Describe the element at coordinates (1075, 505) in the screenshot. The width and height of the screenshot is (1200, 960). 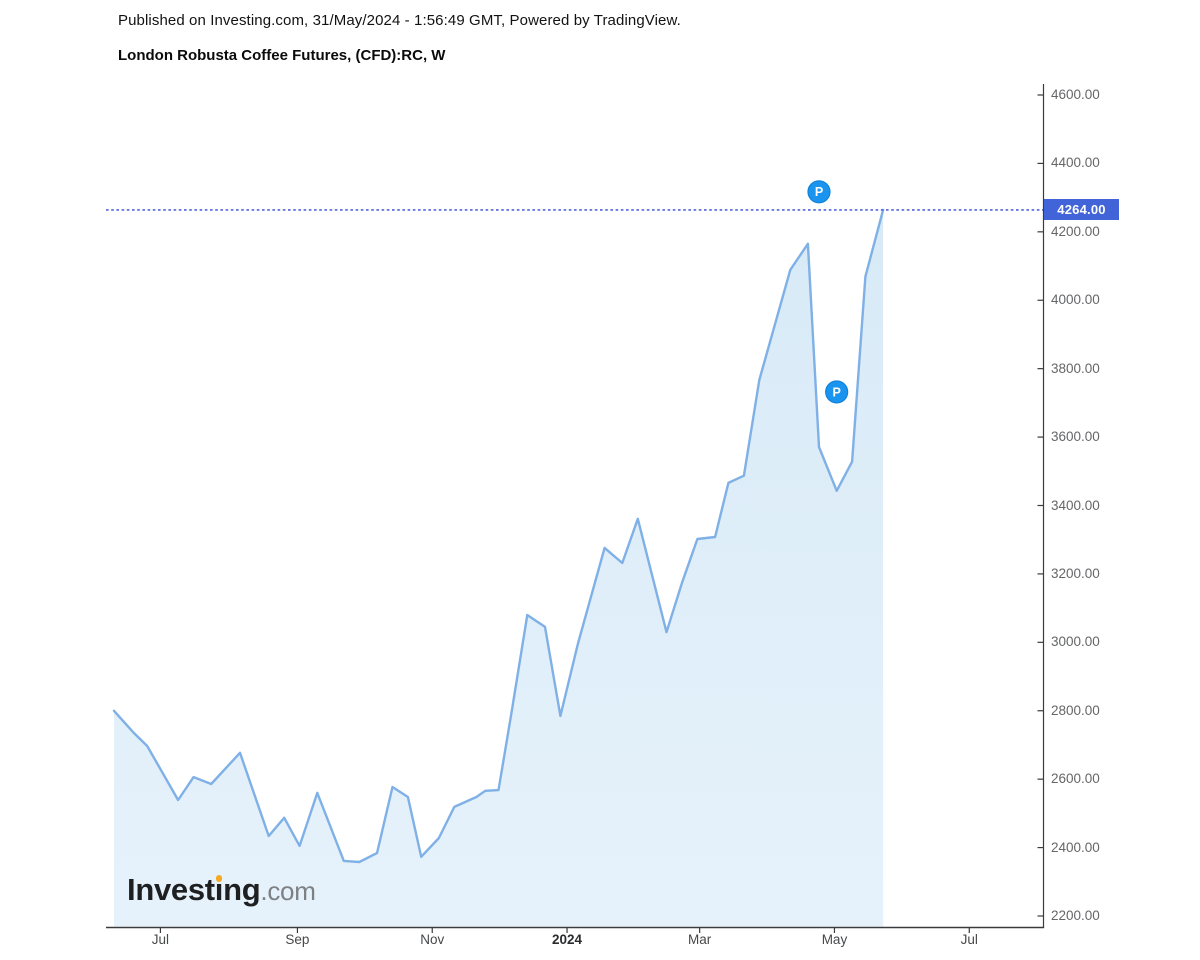
I see `y-axis-label: 3400.00` at that location.